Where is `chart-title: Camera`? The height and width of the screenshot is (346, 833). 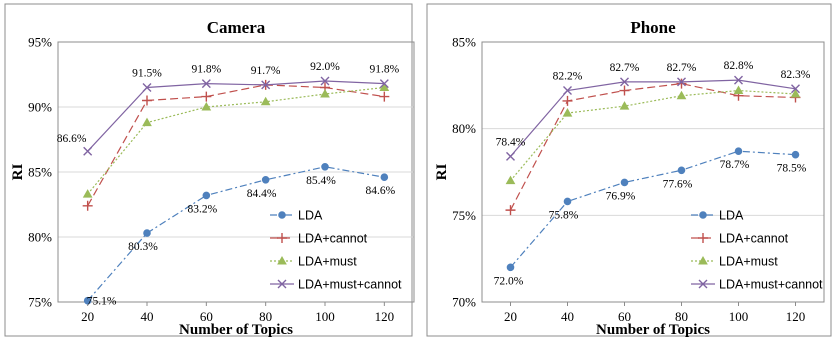
chart-title: Camera is located at coordinates (236, 27).